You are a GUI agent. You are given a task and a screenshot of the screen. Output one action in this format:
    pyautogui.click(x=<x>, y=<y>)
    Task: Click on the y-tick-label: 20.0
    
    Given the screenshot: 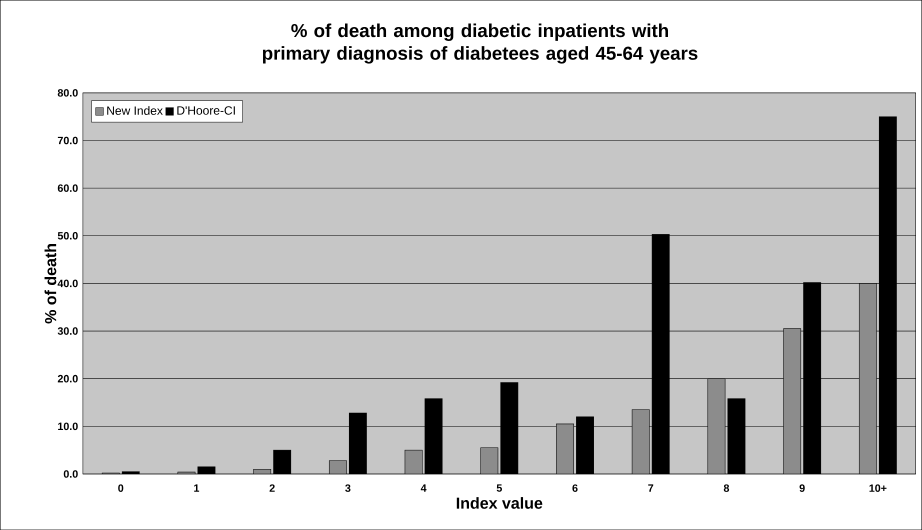 What is the action you would take?
    pyautogui.click(x=68, y=378)
    